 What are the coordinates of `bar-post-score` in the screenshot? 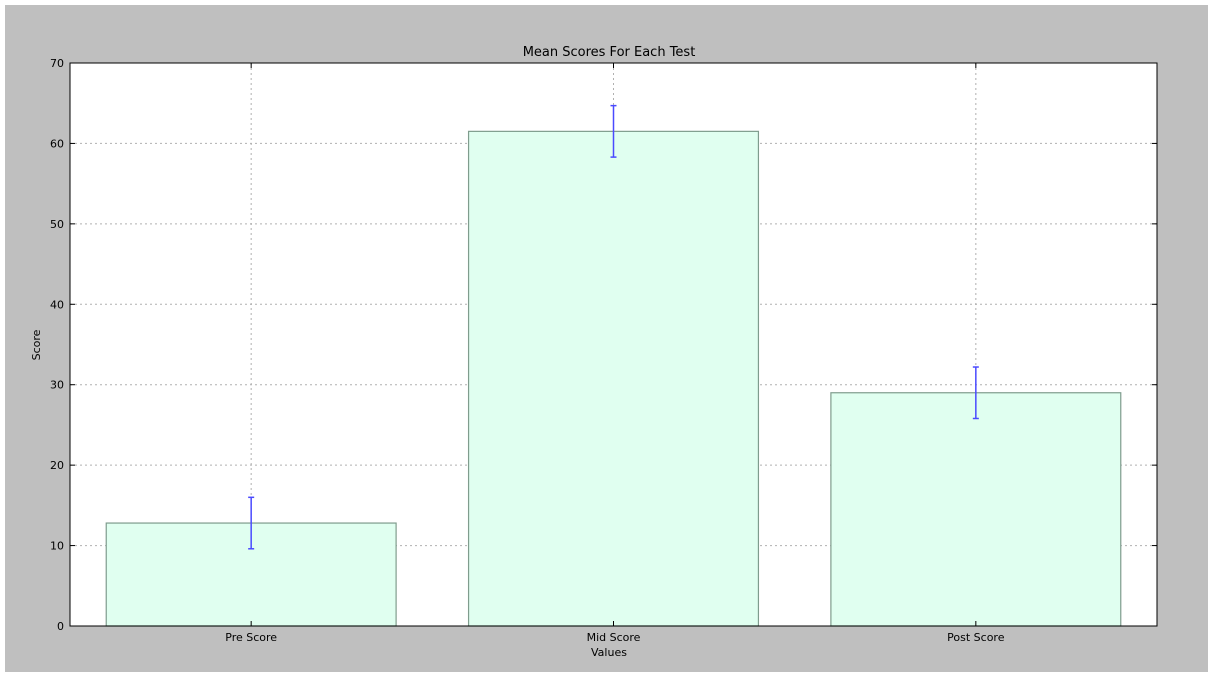 It's located at (976, 509).